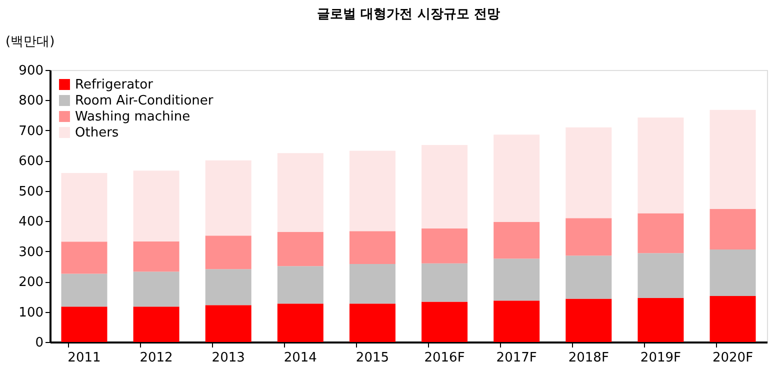 This screenshot has height=369, width=782. I want to click on x-tick-label: 2013, so click(228, 358).